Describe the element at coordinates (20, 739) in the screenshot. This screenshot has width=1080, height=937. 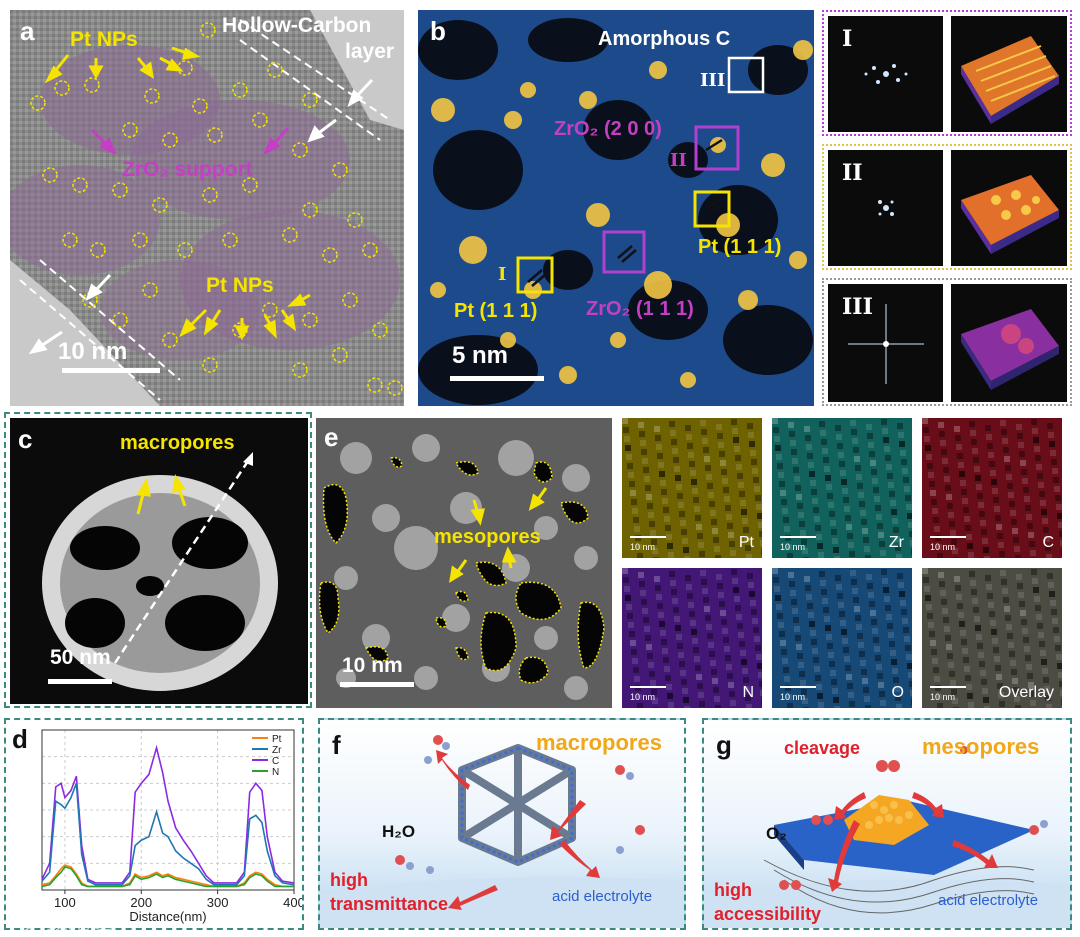
I see `panel-d-label: d` at that location.